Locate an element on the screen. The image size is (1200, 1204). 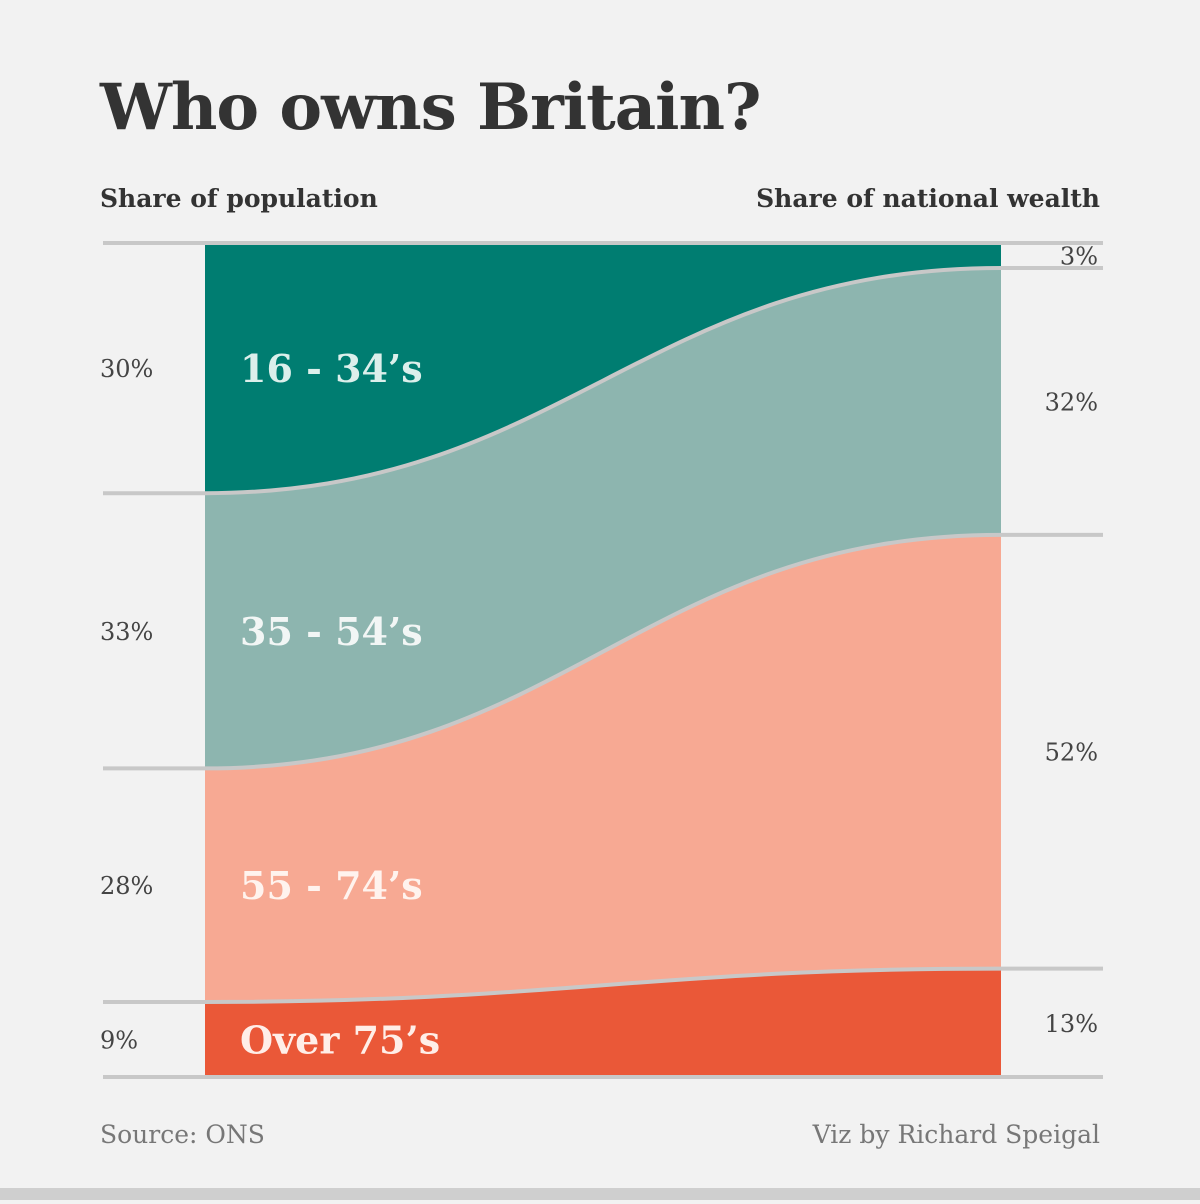
series-label-0: 16 - 34’s is located at coordinates (331, 368).